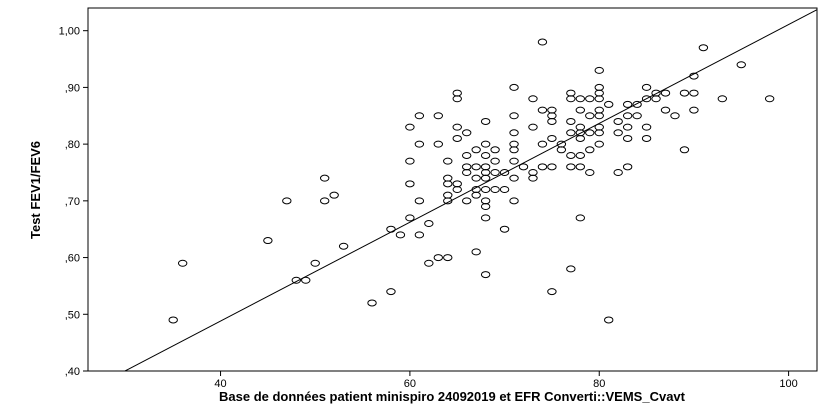  I want to click on y-tick-label: ,70, so click(72, 202).